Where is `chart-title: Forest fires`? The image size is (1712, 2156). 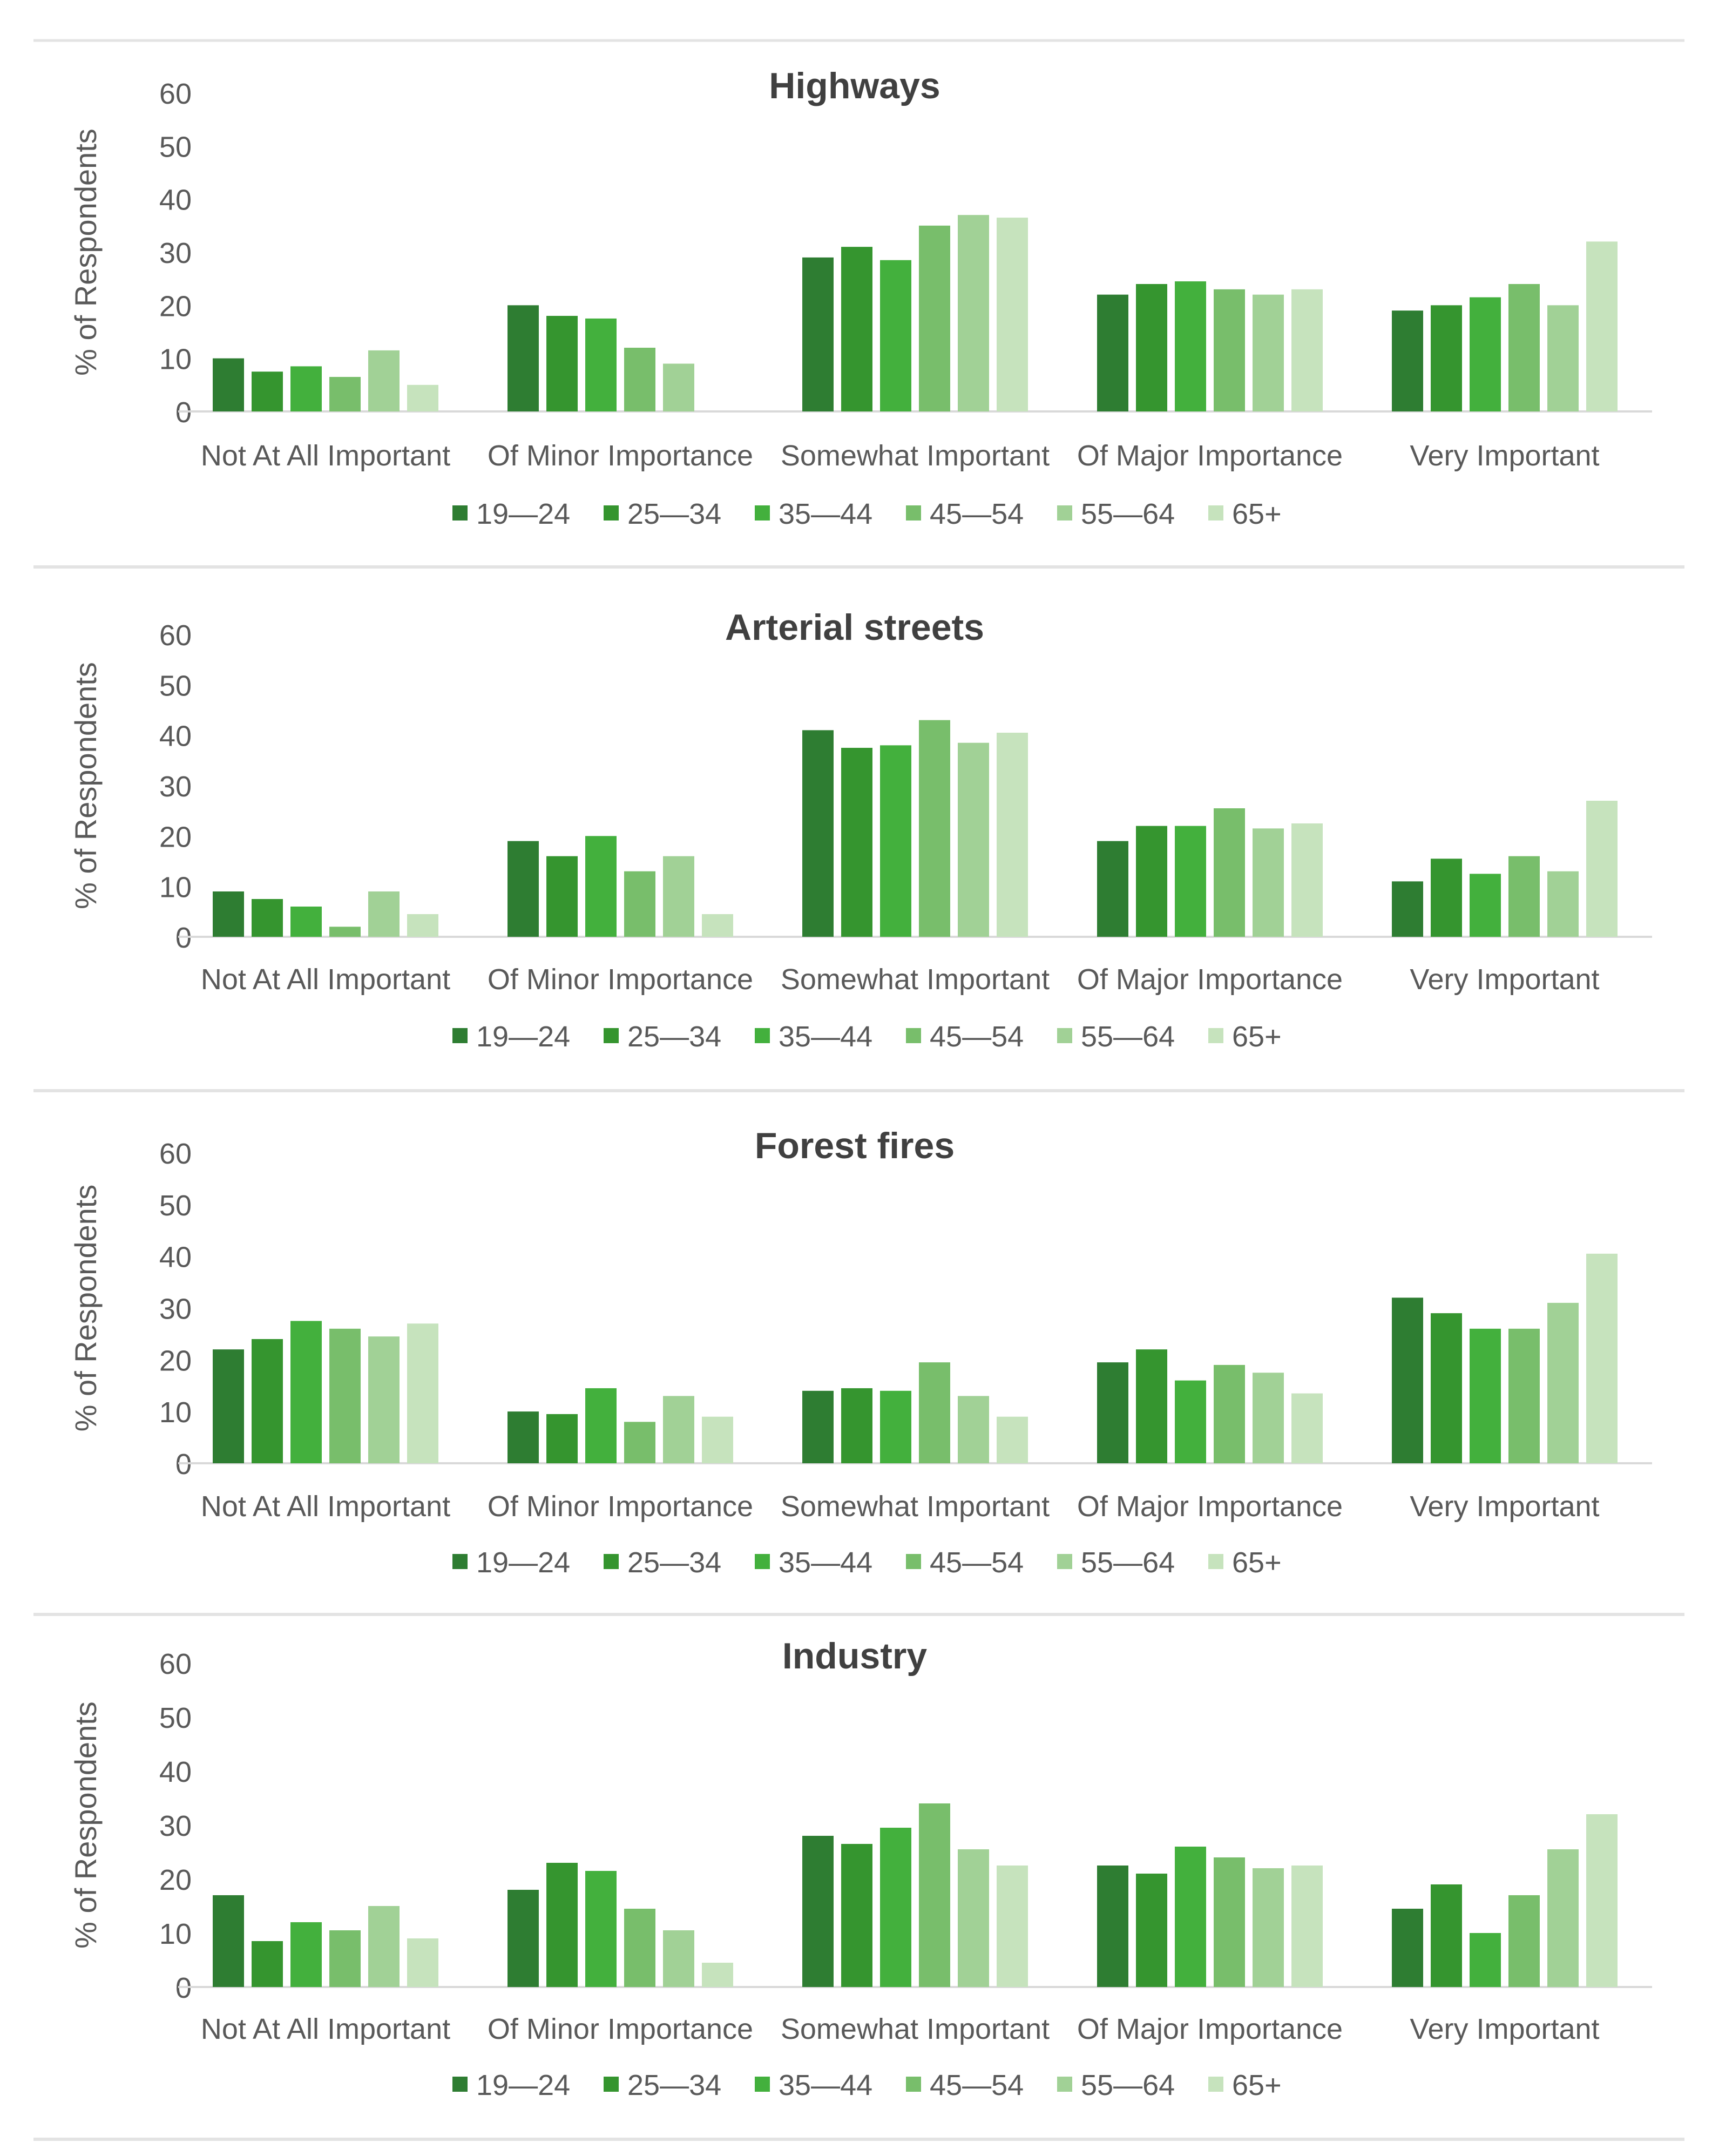
chart-title: Forest fires is located at coordinates (855, 1145).